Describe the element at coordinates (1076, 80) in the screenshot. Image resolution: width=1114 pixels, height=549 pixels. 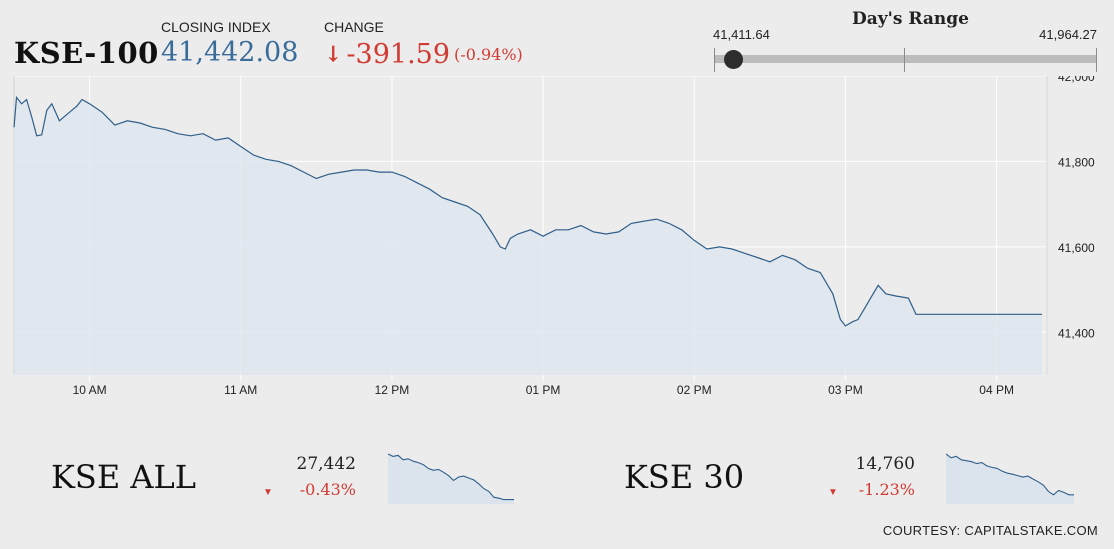
I see `y-tick-label: 42,000` at that location.